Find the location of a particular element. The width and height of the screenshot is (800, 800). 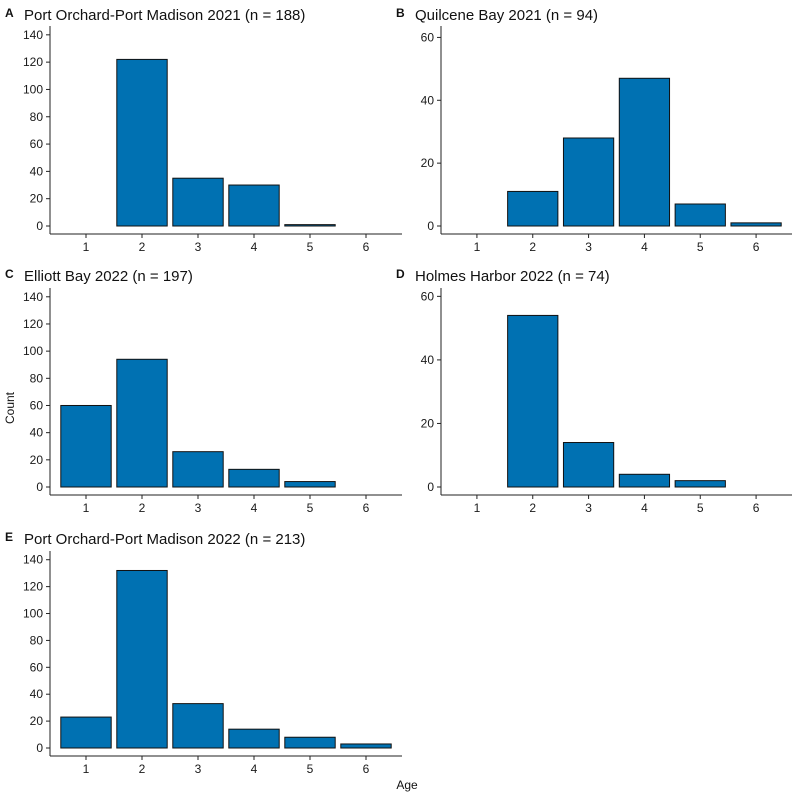

panel-title: Holmes Harbor 2022 (n = 74) is located at coordinates (512, 276).